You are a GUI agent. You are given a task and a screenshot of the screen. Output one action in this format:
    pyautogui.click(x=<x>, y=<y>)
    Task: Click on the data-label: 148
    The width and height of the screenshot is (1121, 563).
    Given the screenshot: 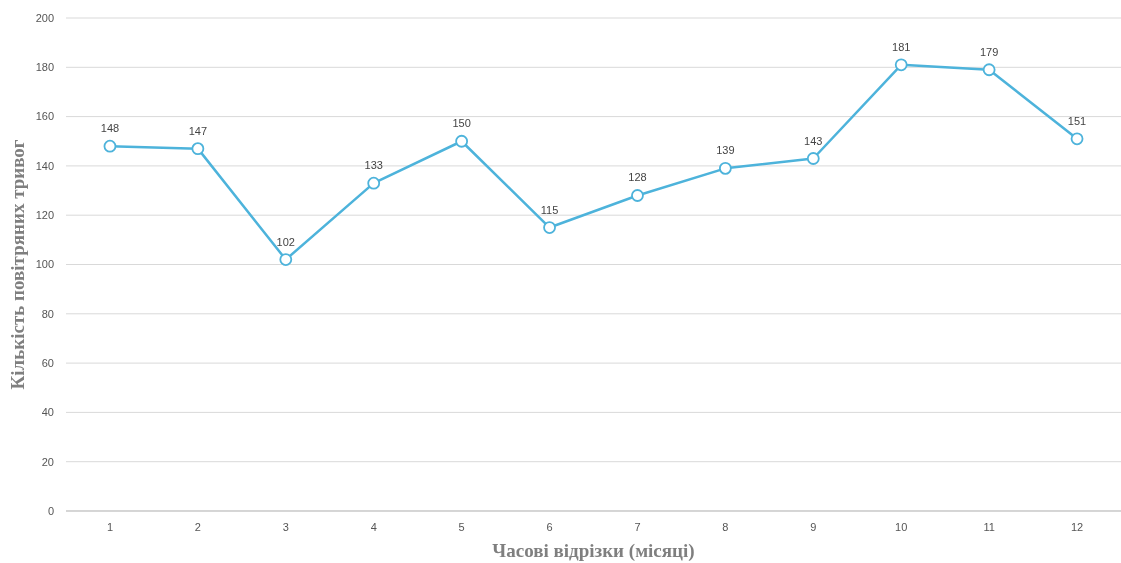 What is the action you would take?
    pyautogui.click(x=110, y=128)
    